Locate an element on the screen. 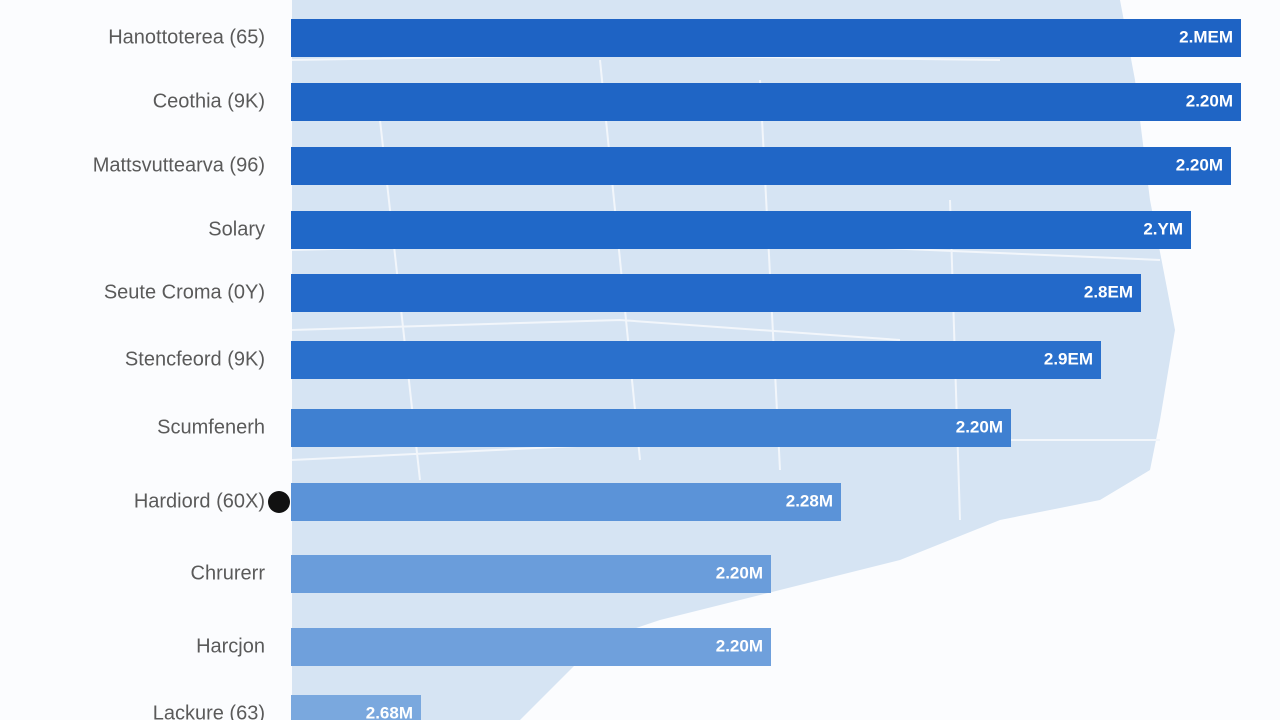  value-label: 2.MEM is located at coordinates (1206, 36).